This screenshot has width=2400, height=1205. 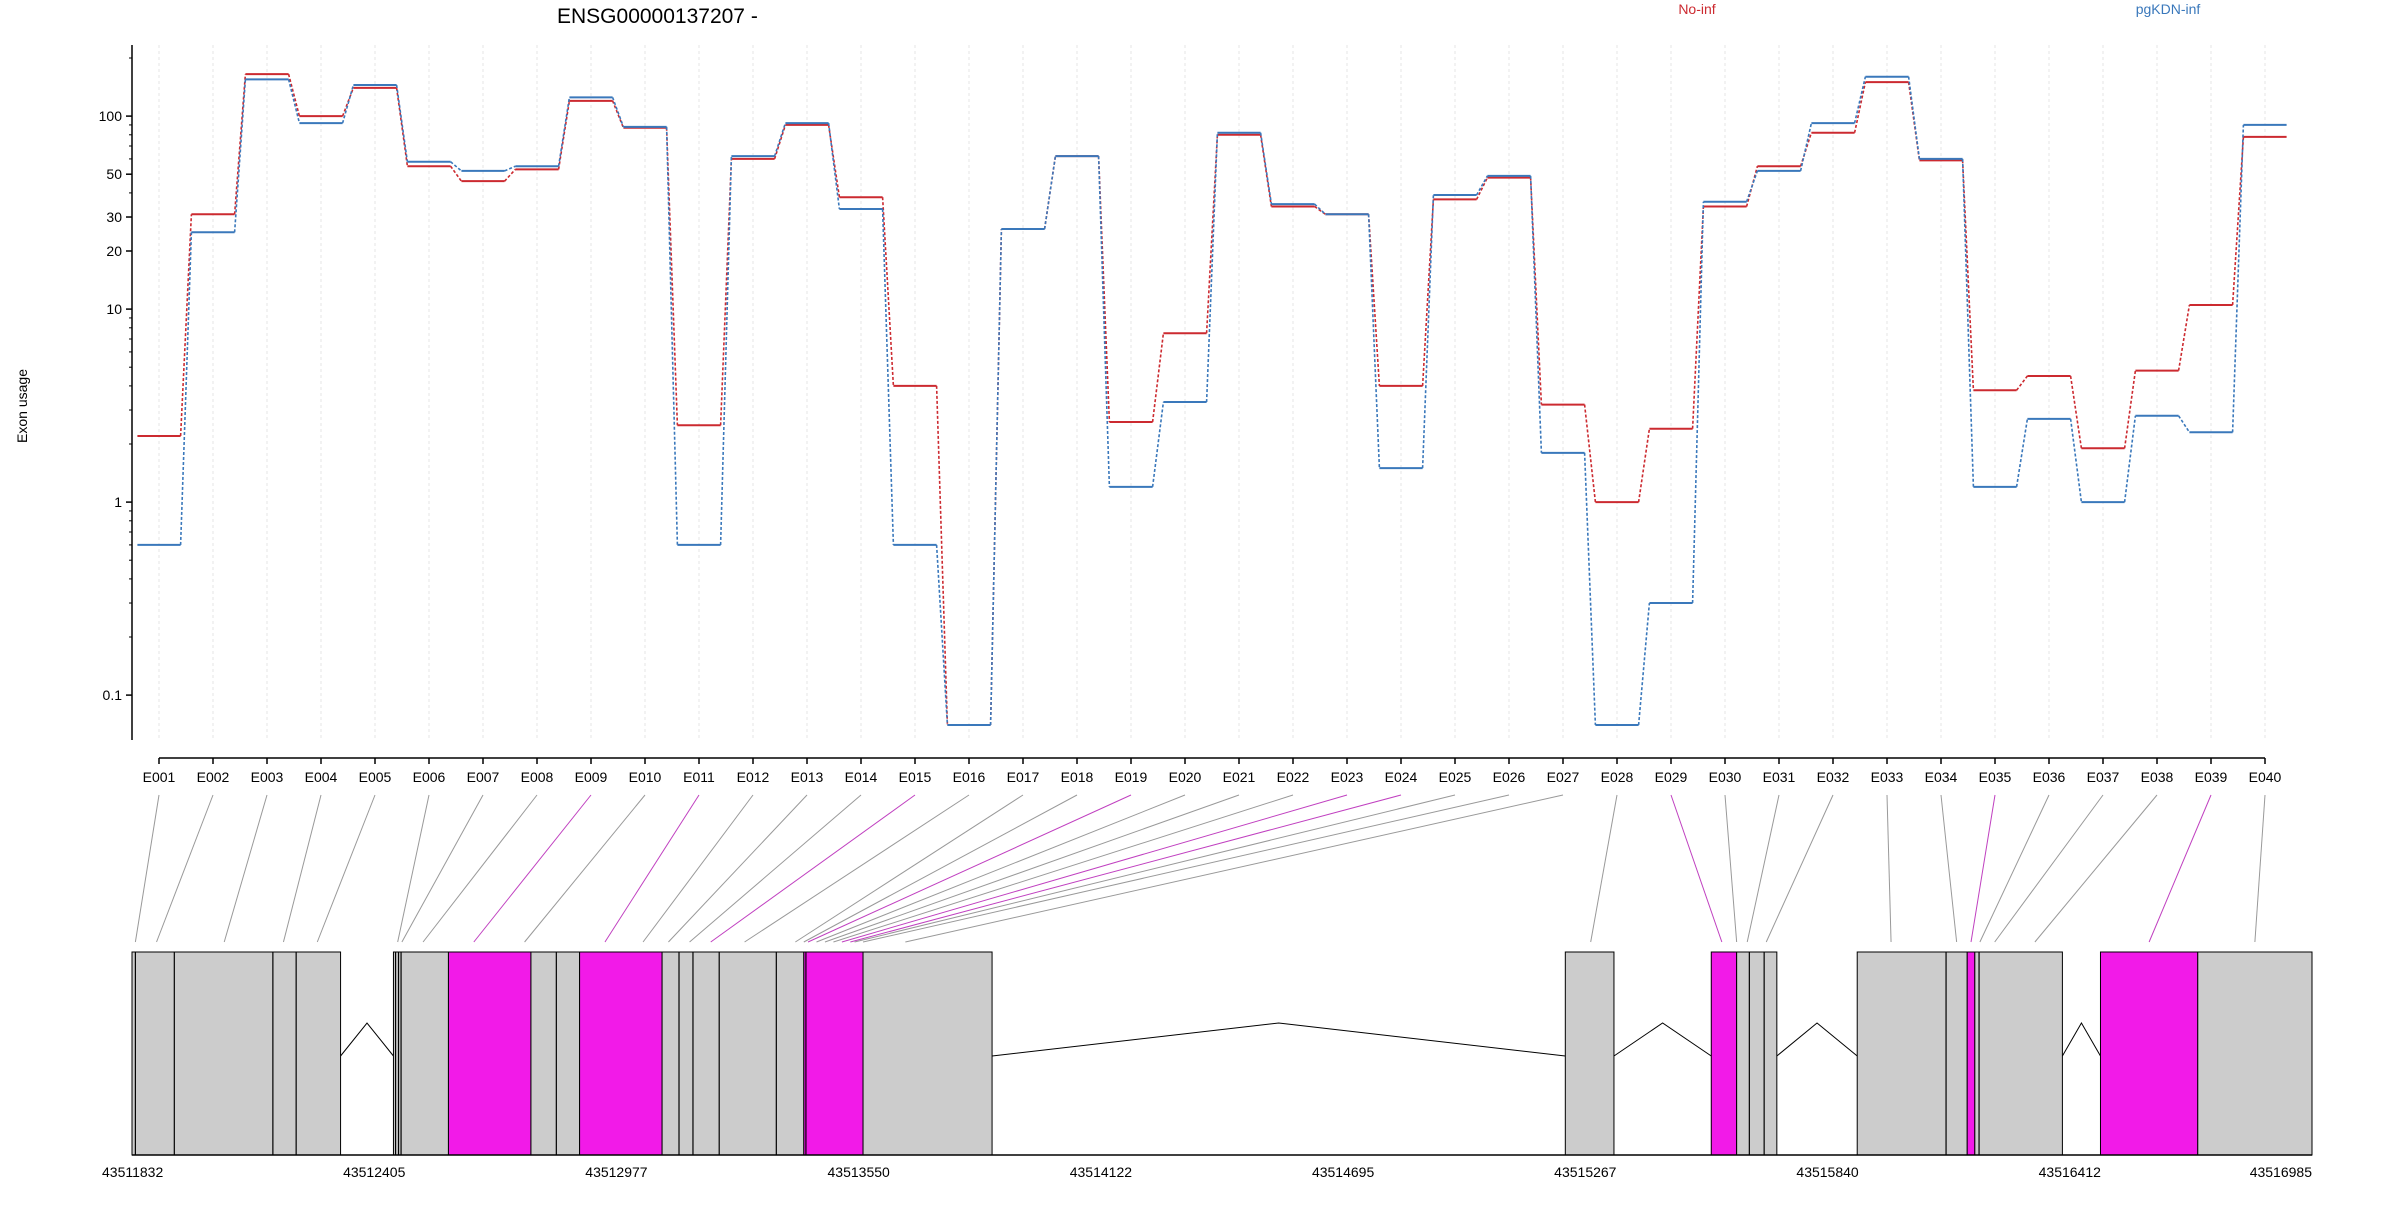 What do you see at coordinates (1590, 589) in the screenshot?
I see `connector-pgkdn-inf-E027` at bounding box center [1590, 589].